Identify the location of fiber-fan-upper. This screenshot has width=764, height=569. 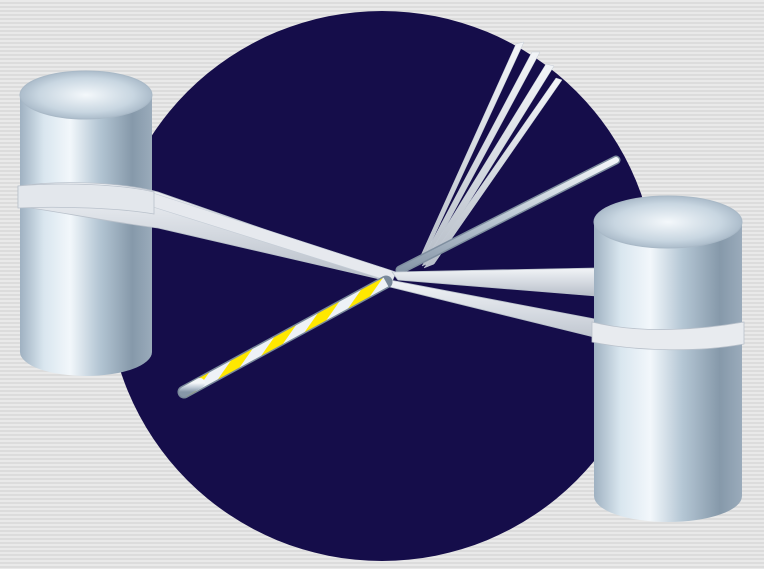
(490, 155).